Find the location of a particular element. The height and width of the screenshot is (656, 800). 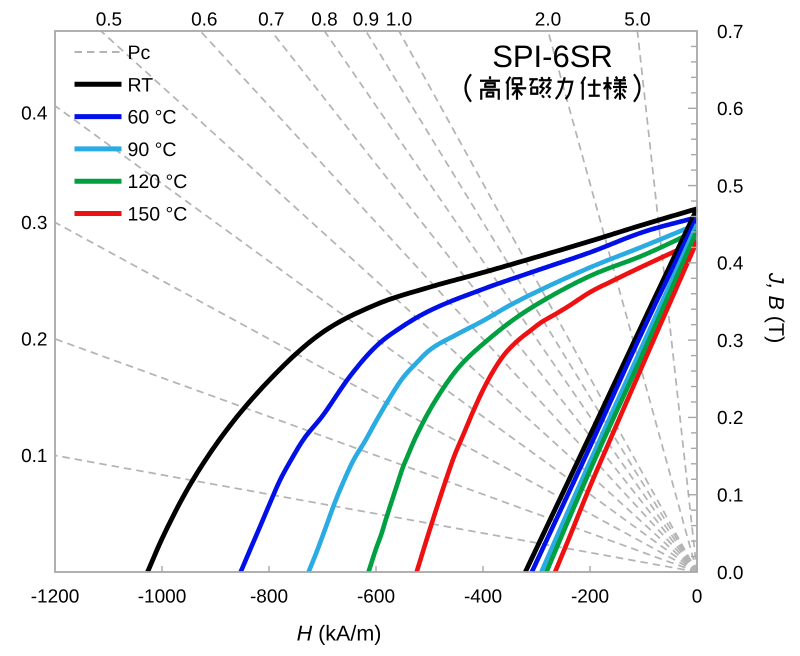

legend-item-150c: 150 °C is located at coordinates (131, 215).